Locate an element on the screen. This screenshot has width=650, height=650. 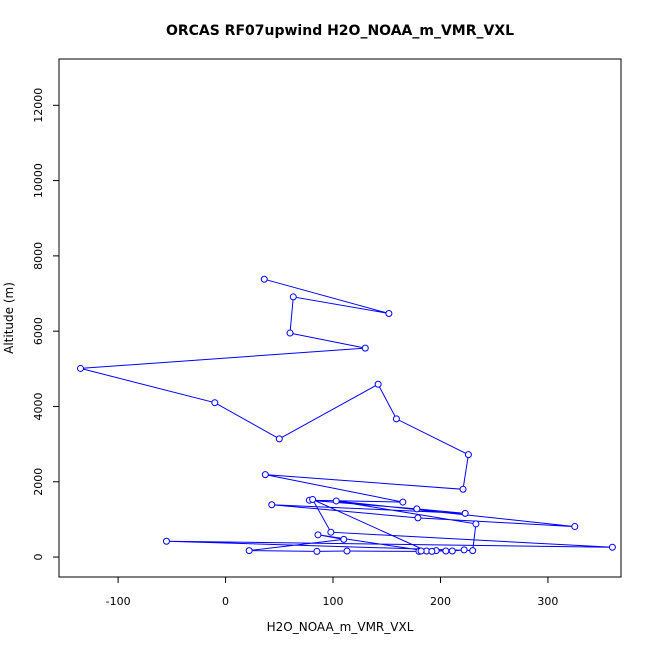
y-tick-label: 8000 is located at coordinates (38, 256).